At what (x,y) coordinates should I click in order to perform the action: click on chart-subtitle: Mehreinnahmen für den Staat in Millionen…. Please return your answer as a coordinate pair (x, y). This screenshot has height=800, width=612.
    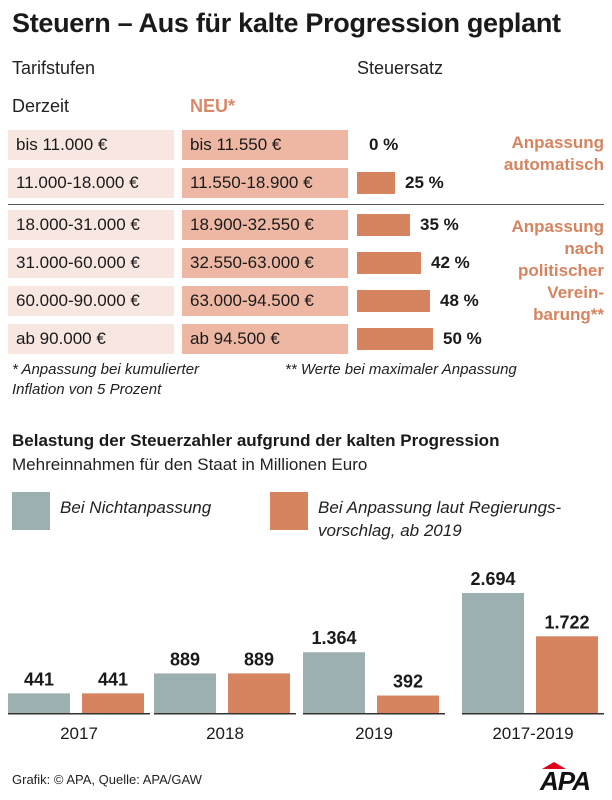
    Looking at the image, I should click on (190, 464).